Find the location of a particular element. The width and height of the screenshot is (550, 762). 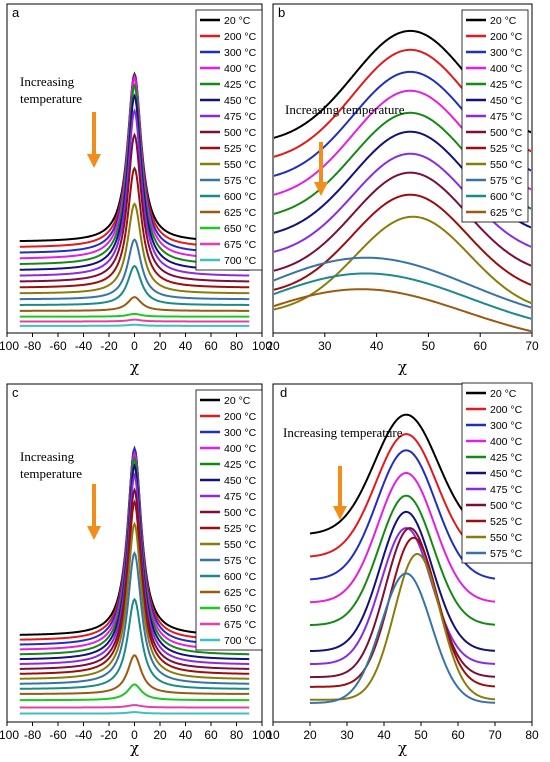

legend-entry: 425 °C is located at coordinates (240, 465).